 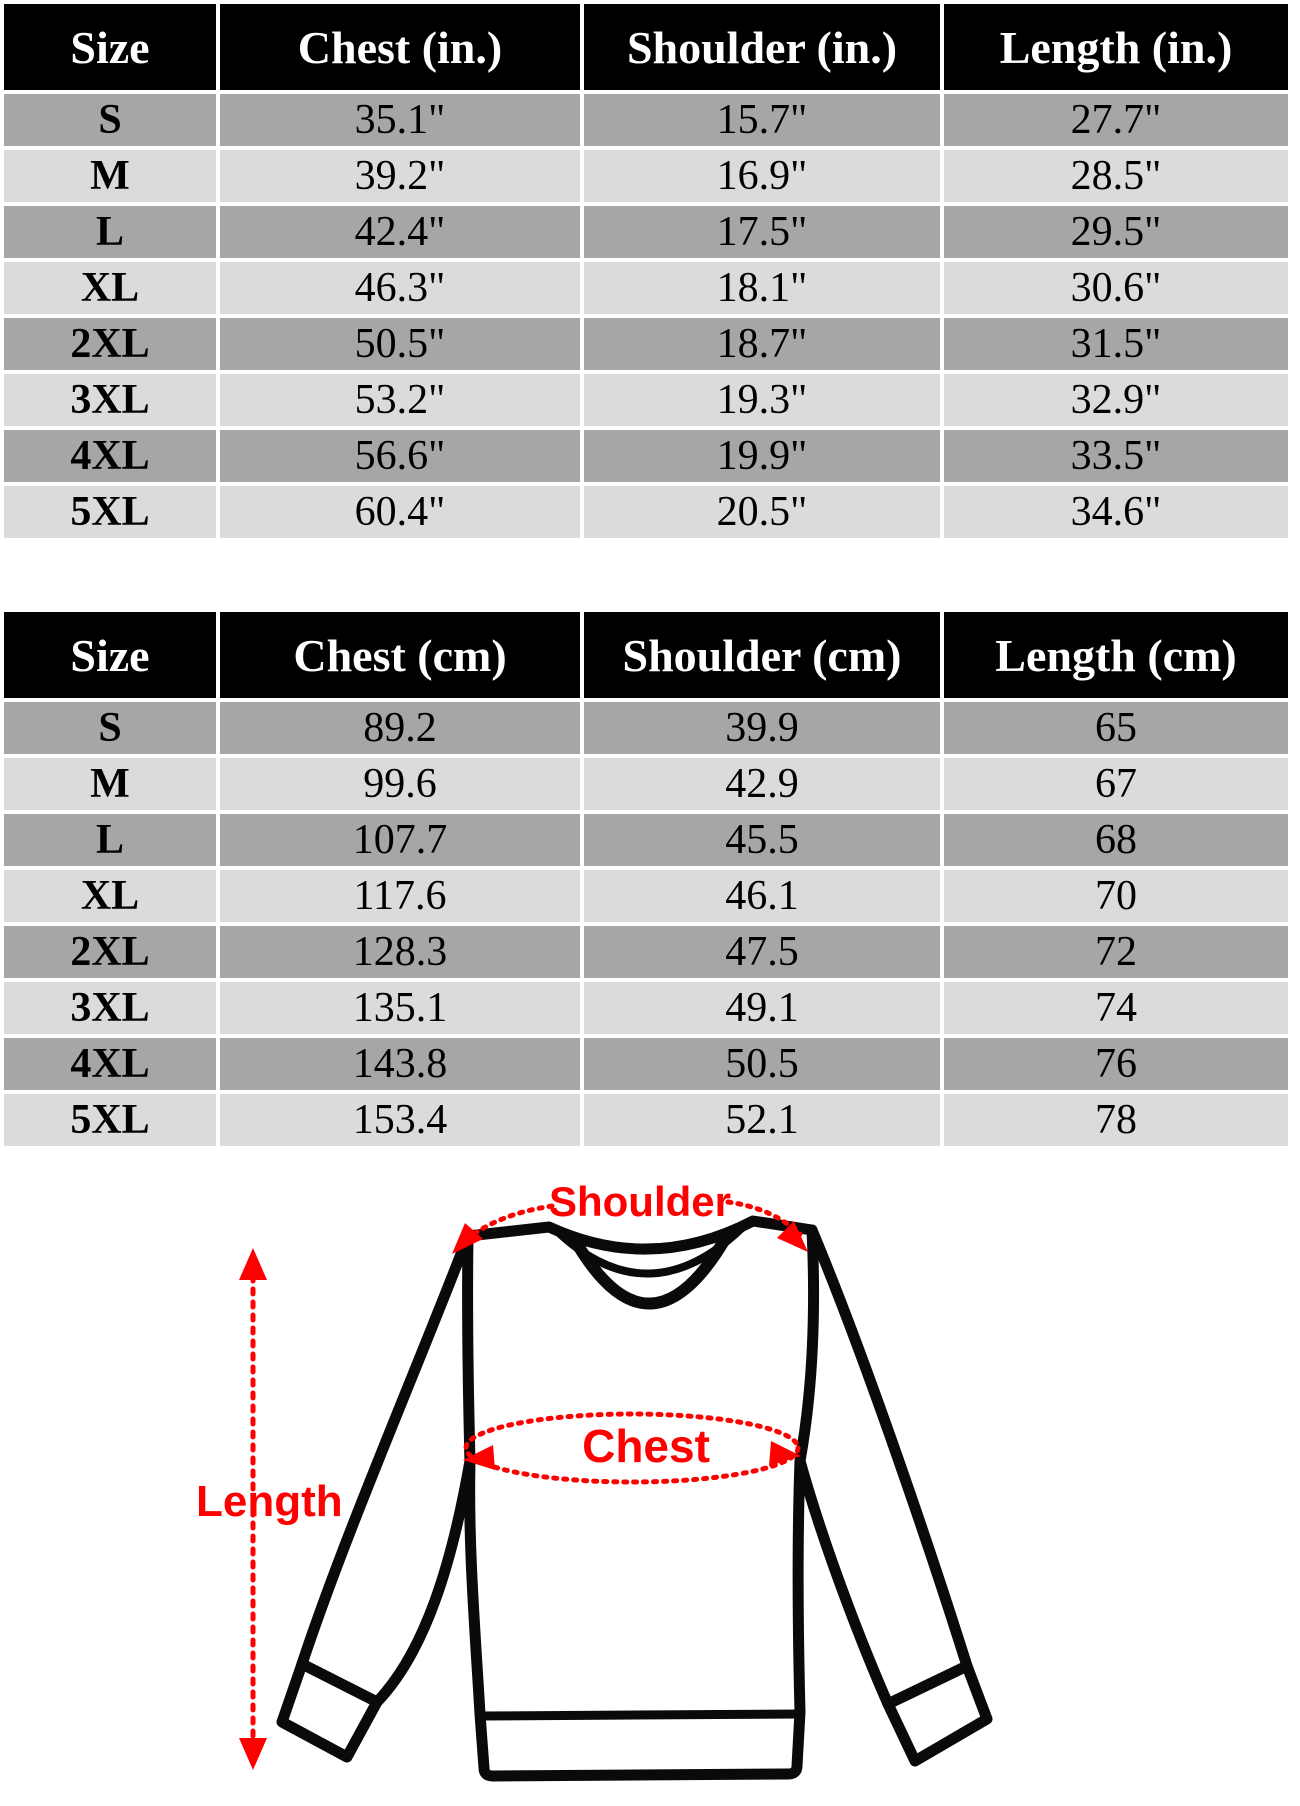 What do you see at coordinates (1116, 840) in the screenshot?
I see `value-cell: 68` at bounding box center [1116, 840].